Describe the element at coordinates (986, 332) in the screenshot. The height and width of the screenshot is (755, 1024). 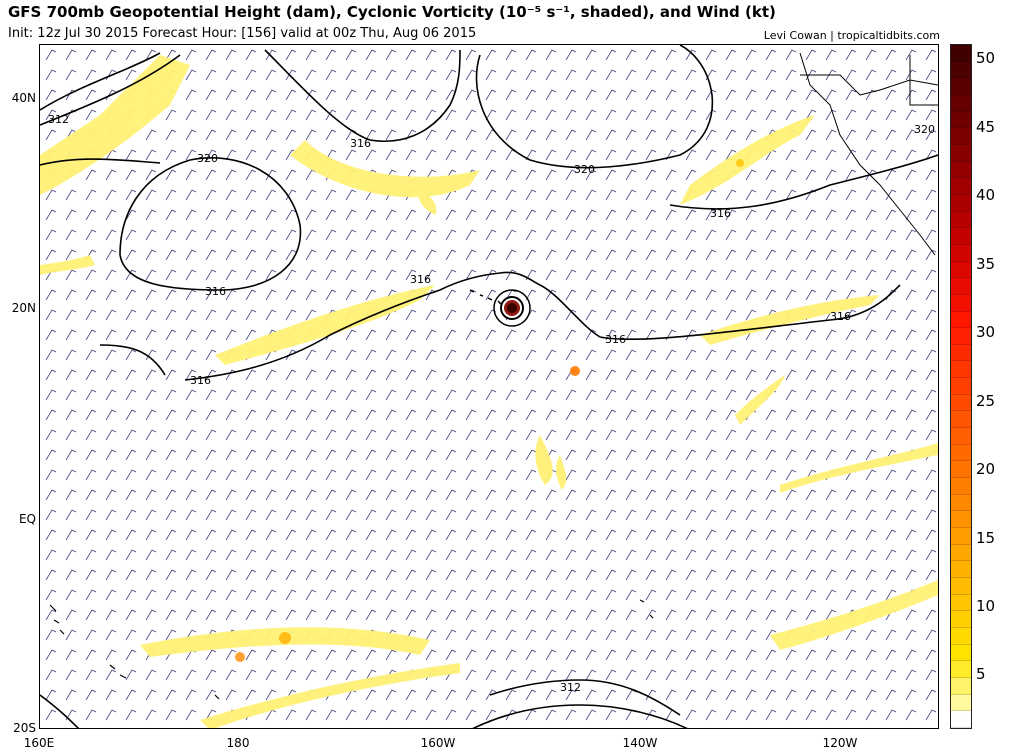
I see `colorbar-label: 30` at that location.